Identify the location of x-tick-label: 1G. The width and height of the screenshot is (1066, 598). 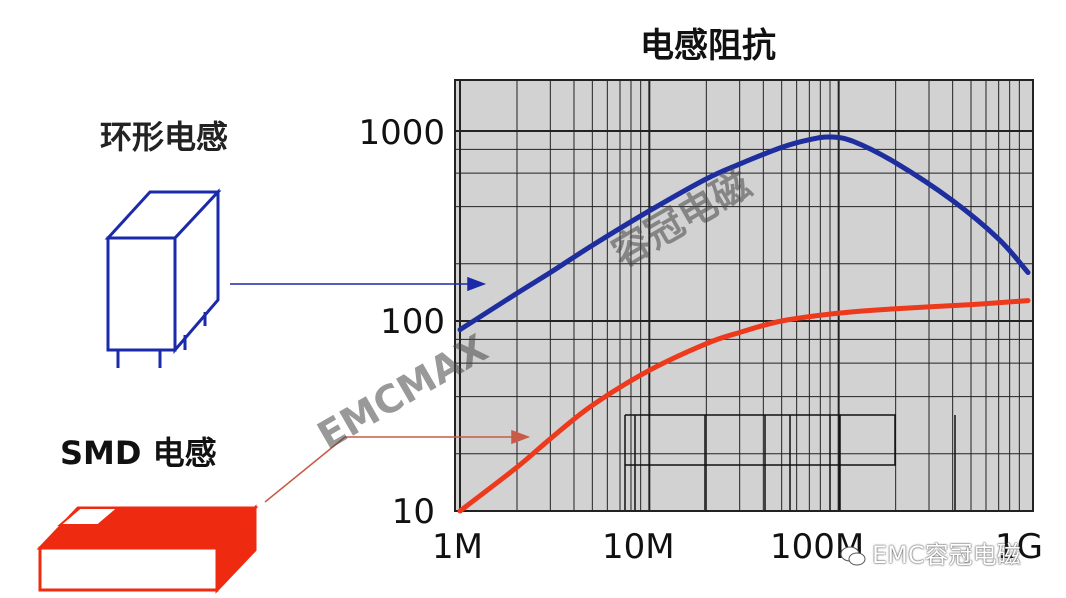
(1019, 547).